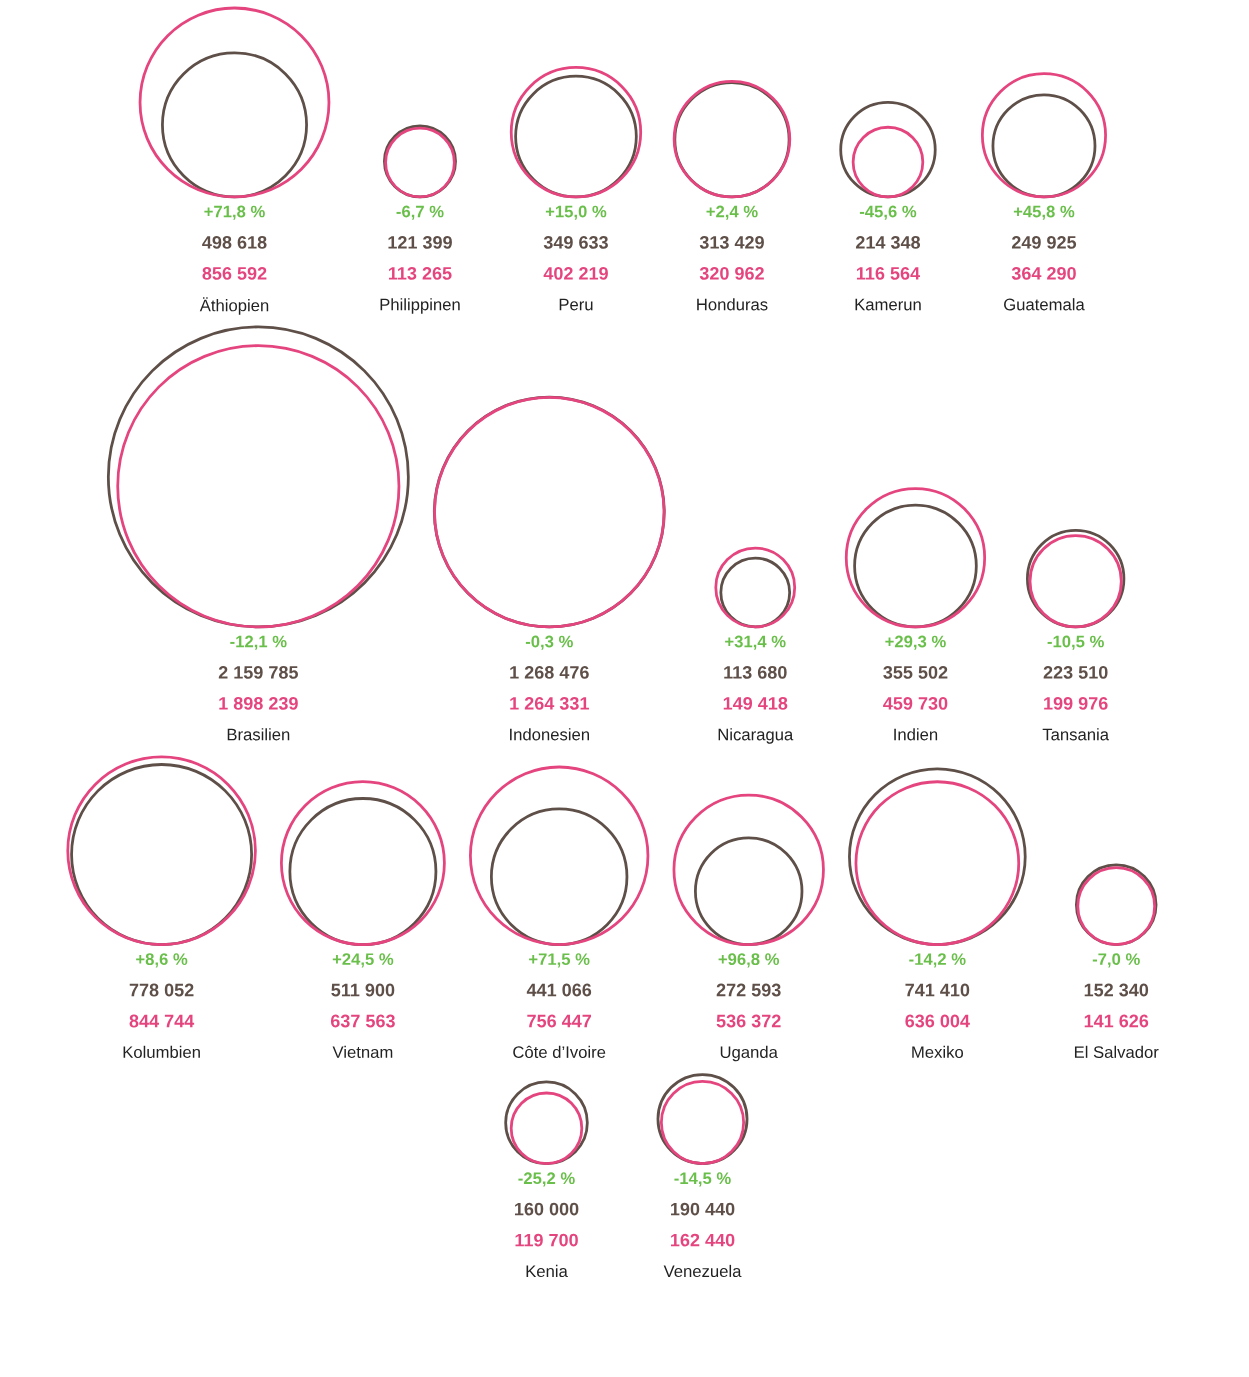 The width and height of the screenshot is (1249, 1377). I want to click on text: +71,8 %, so click(234, 212).